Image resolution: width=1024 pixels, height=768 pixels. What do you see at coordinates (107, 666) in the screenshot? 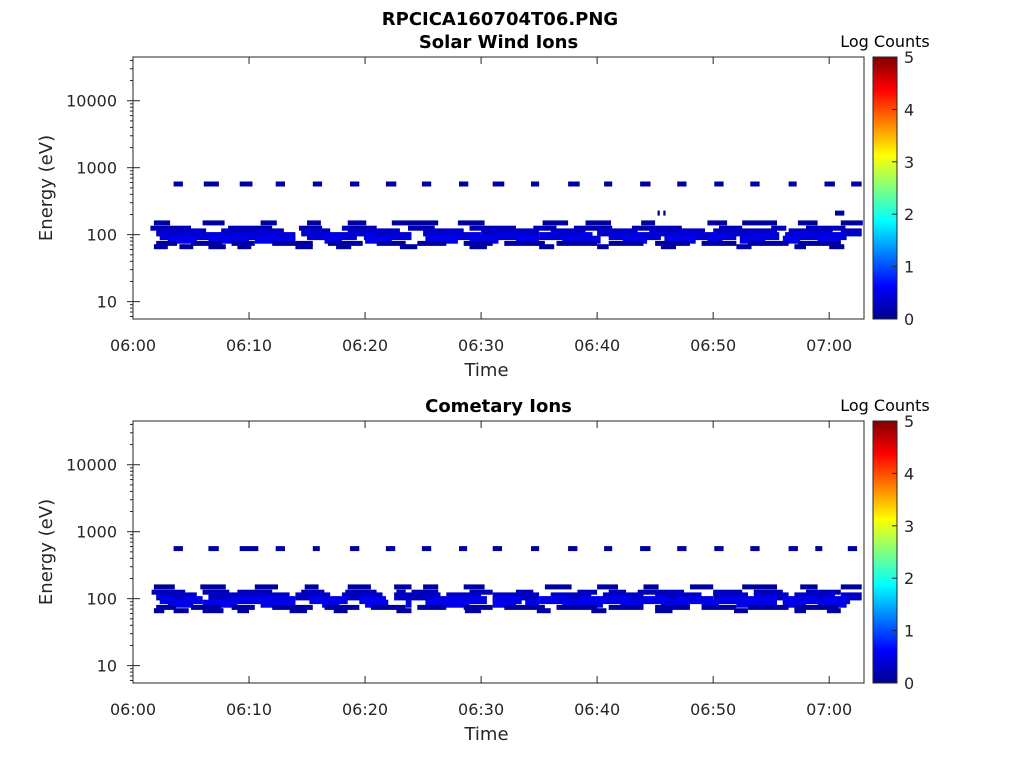
I see `y-tick-label: 10` at bounding box center [107, 666].